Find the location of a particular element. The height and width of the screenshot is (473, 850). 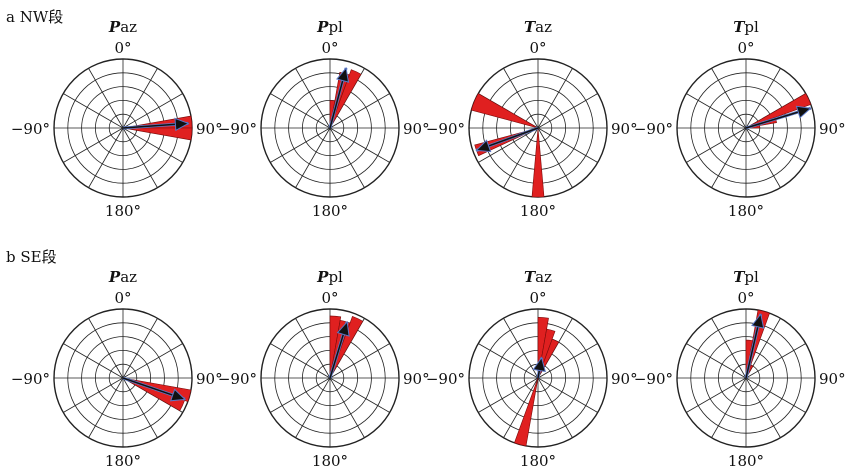

rose-panel: Ppl 0° 90° 180° −90° is located at coordinates (324, 119).